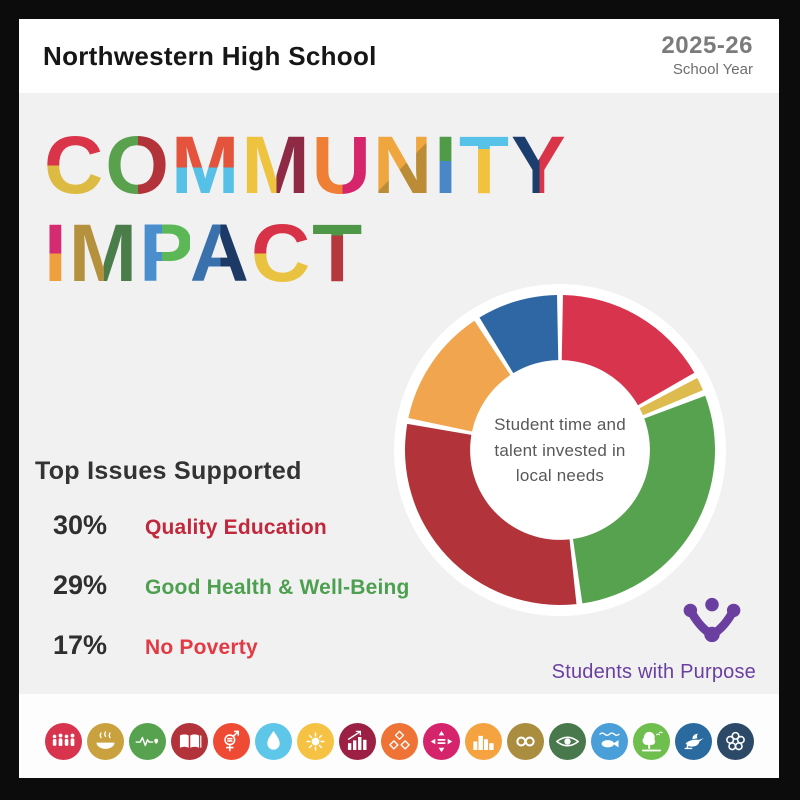  I want to click on issue-percent: 30%, so click(80, 525).